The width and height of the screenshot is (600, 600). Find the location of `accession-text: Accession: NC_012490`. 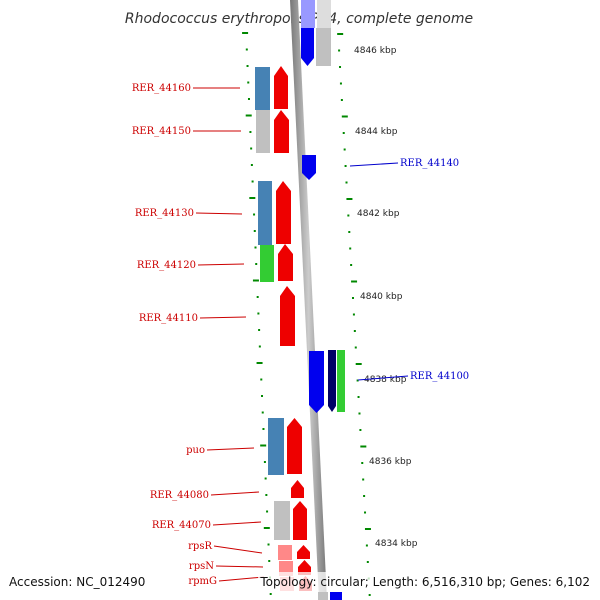

accession-text: Accession: NC_012490 is located at coordinates (77, 582).